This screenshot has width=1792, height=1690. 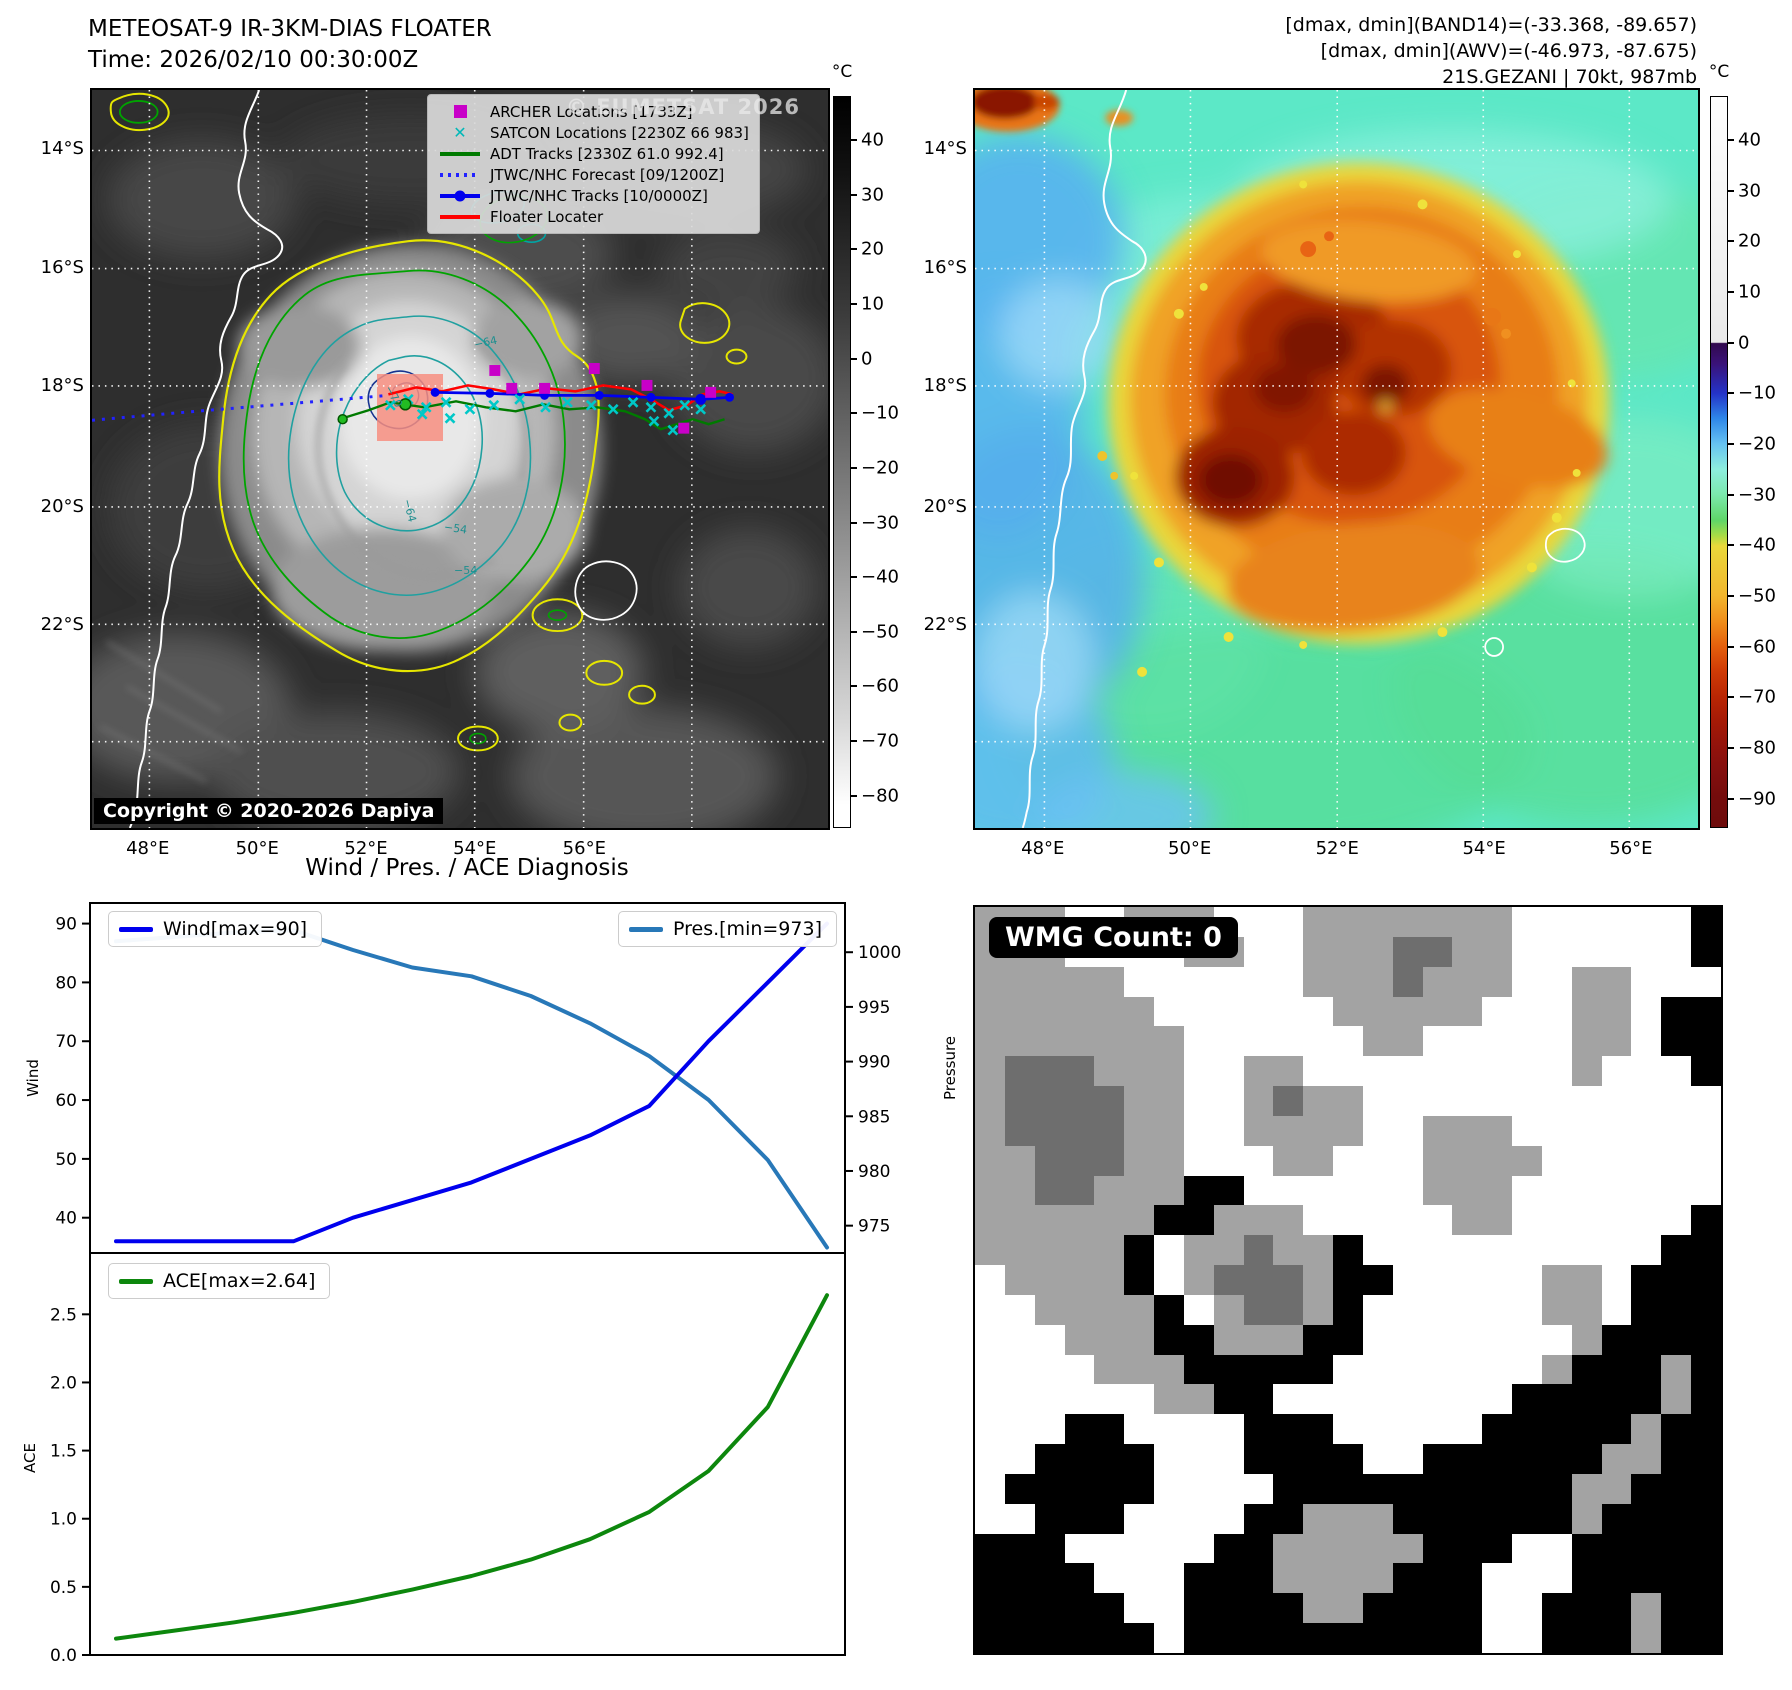 What do you see at coordinates (945, 625) in the screenshot?
I see `lat-tick-label: 22°S` at bounding box center [945, 625].